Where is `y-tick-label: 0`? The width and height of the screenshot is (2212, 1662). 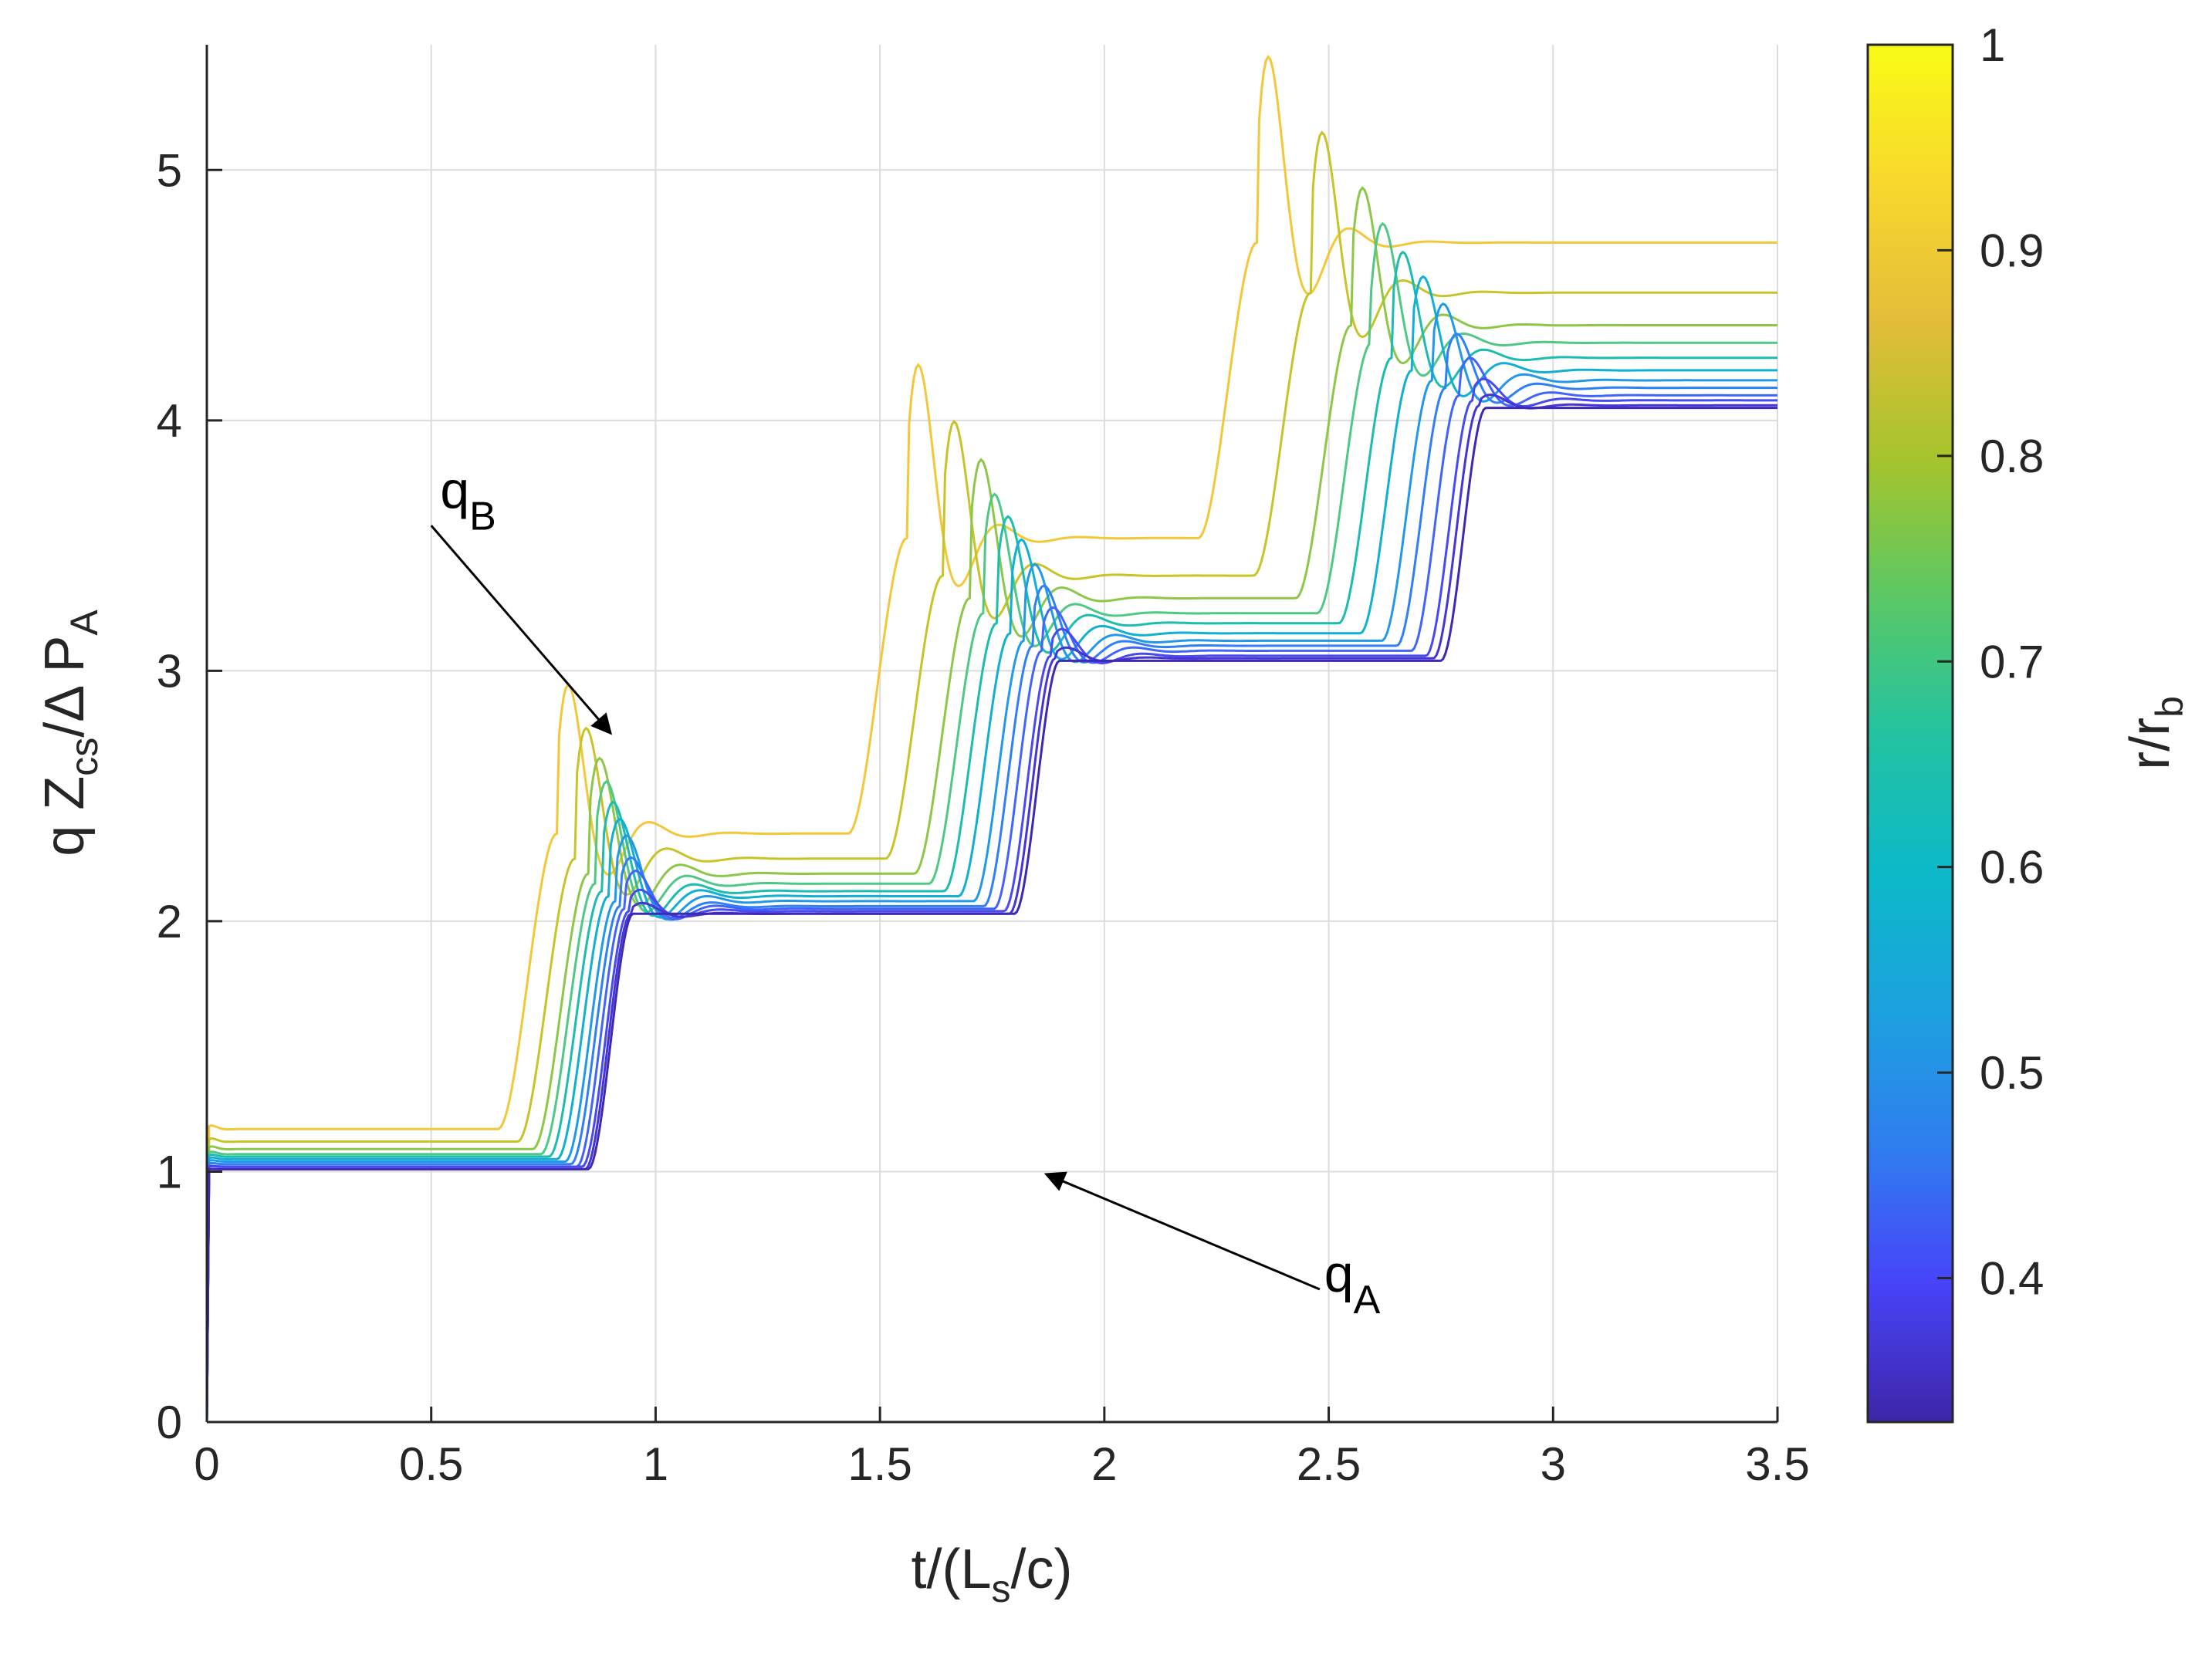
y-tick-label: 0 is located at coordinates (169, 1422).